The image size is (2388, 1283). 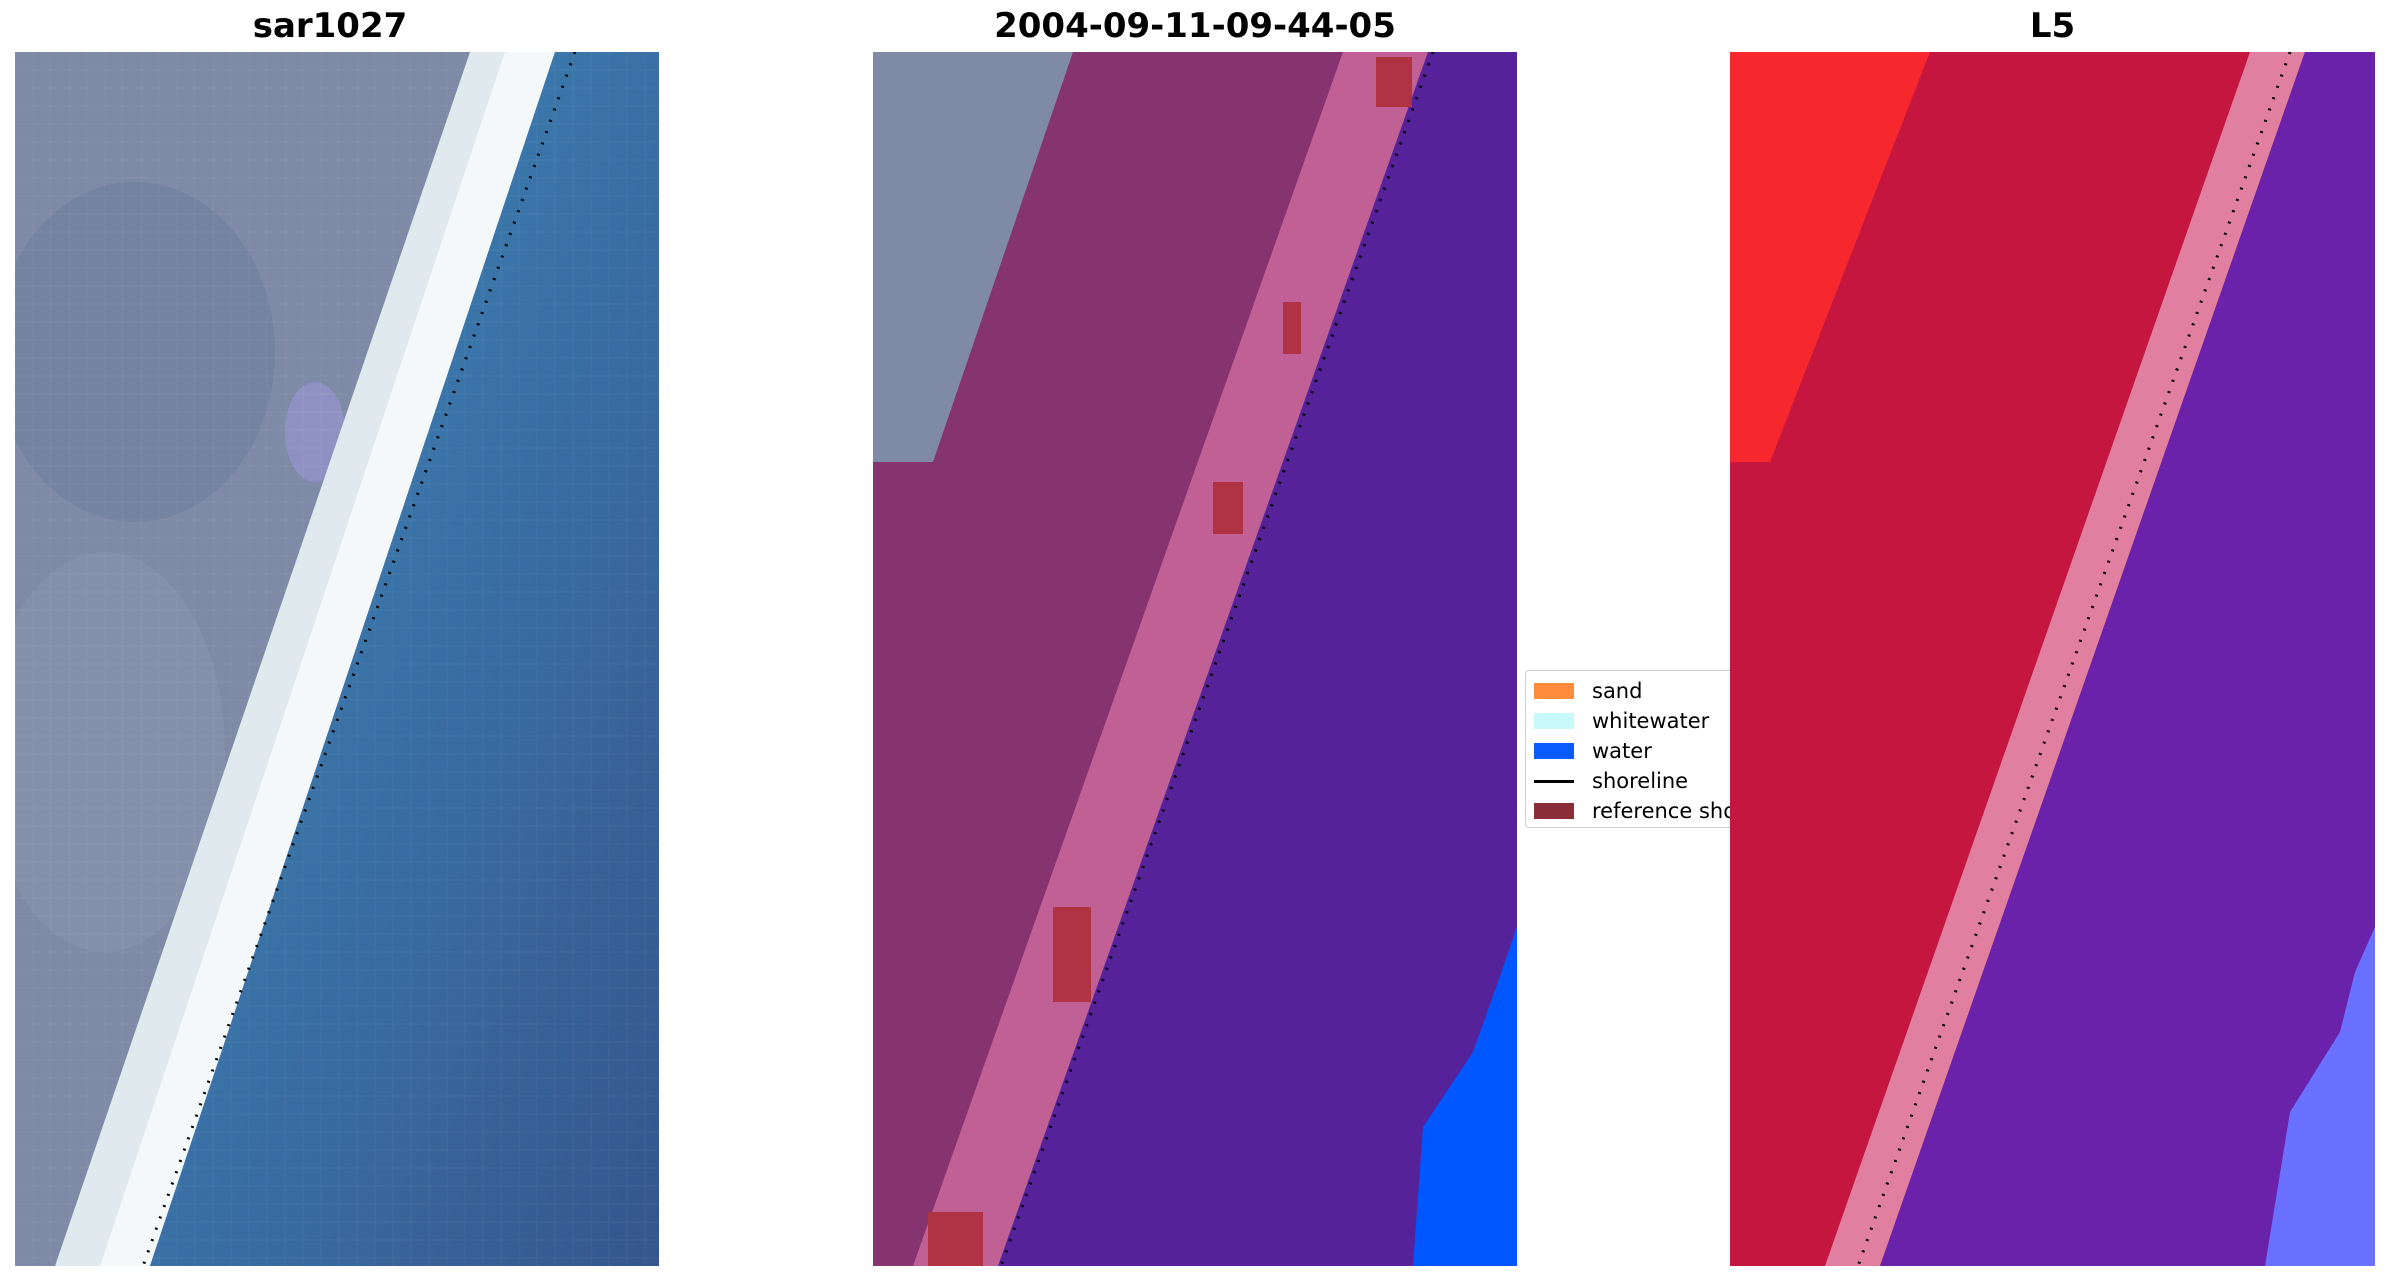 What do you see at coordinates (1651, 721) in the screenshot?
I see `legend-label-whitewater: whitewater` at bounding box center [1651, 721].